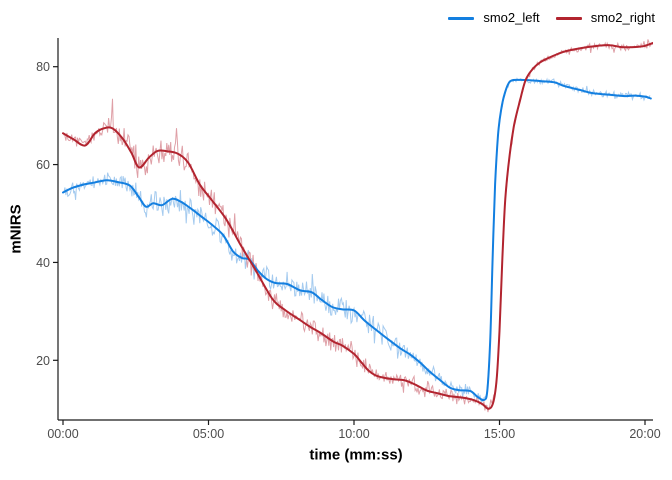 This screenshot has width=672, height=480. I want to click on x-tick-label: 10:00, so click(353, 434).